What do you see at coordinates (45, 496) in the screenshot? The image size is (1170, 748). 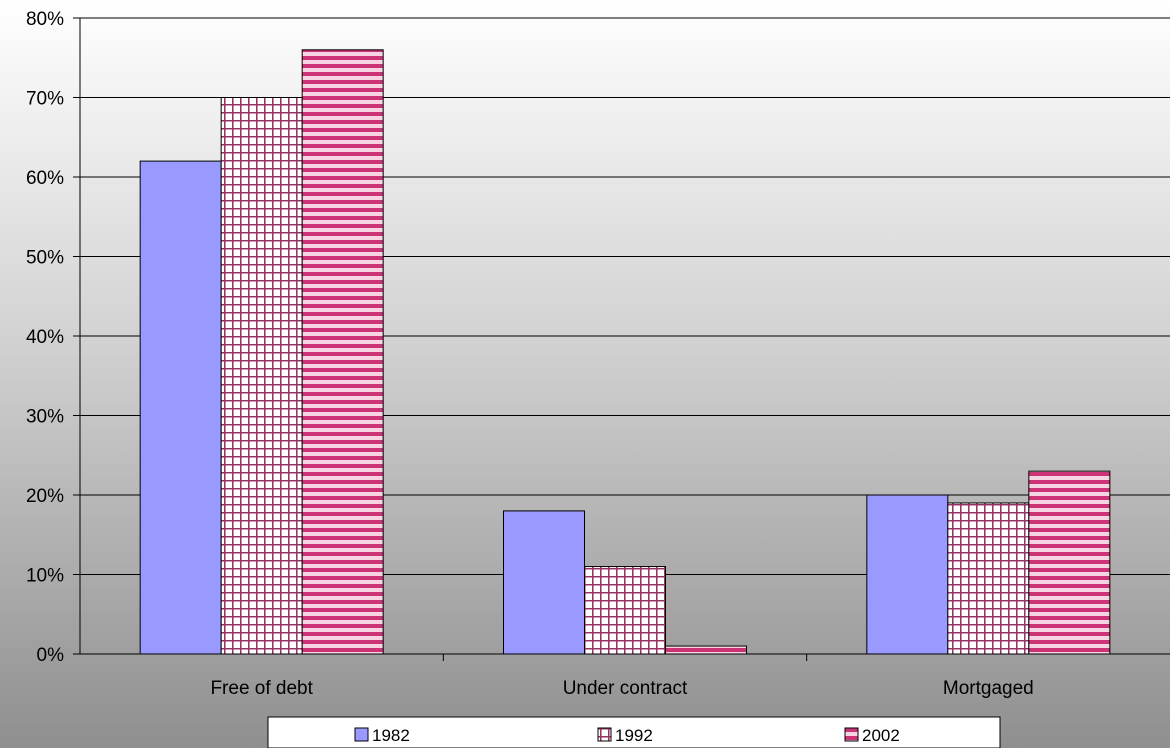 I see `y-tick-label: 20%` at bounding box center [45, 496].